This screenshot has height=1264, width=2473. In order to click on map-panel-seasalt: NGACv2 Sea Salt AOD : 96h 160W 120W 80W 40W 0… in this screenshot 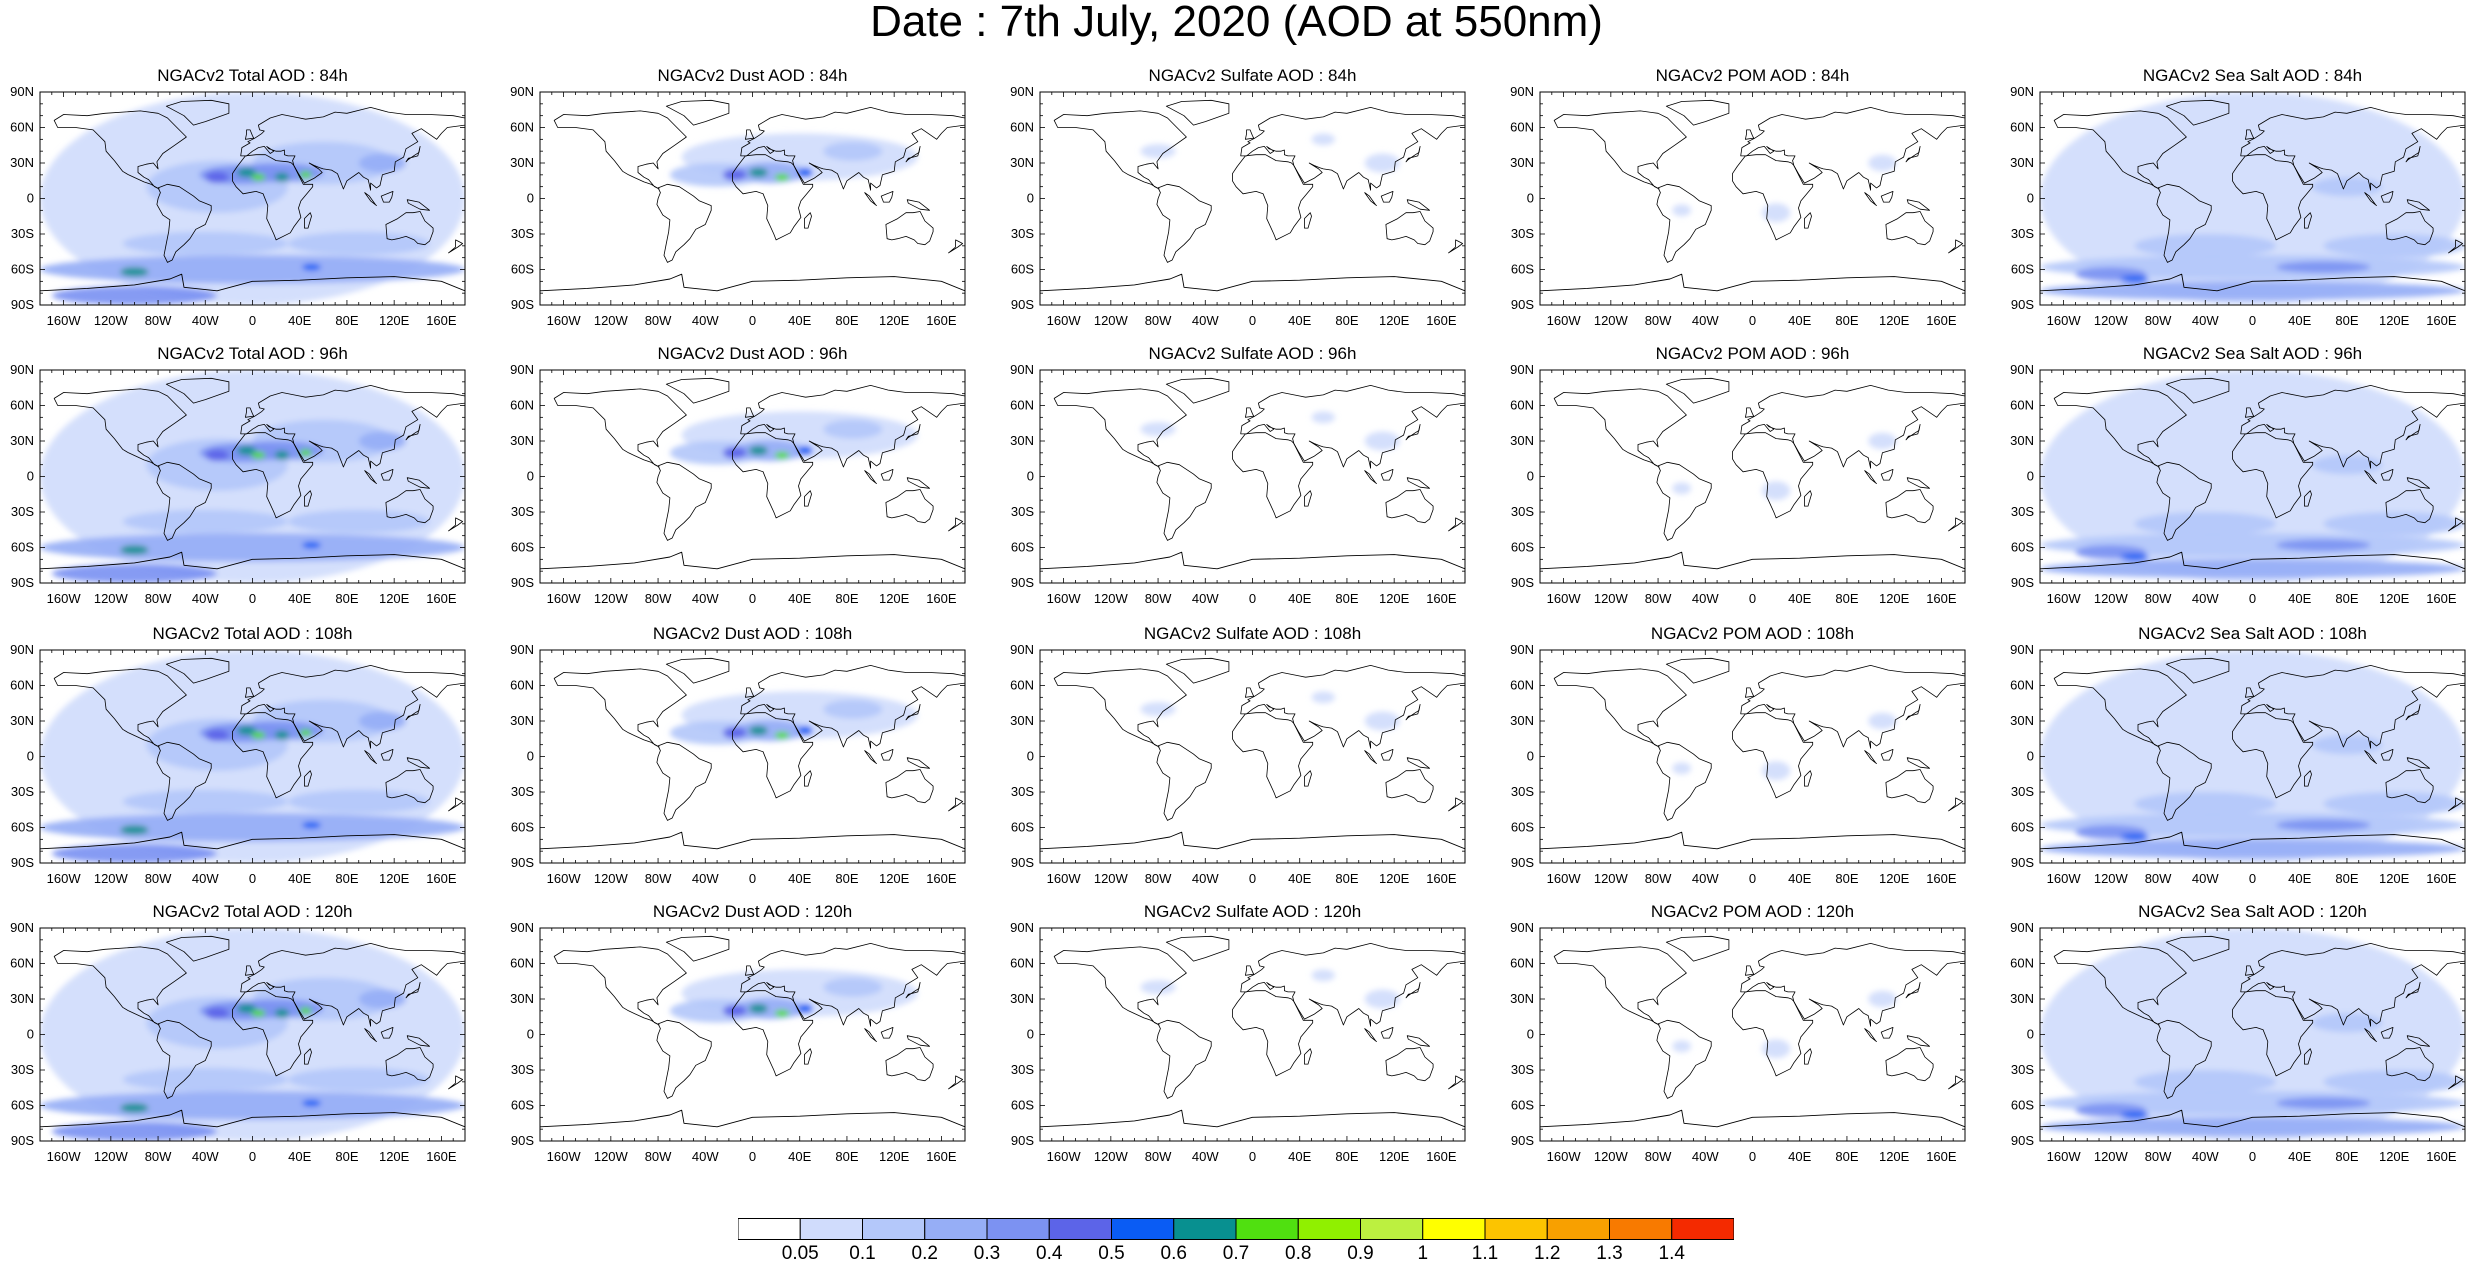, I will do `click(2236, 479)`.